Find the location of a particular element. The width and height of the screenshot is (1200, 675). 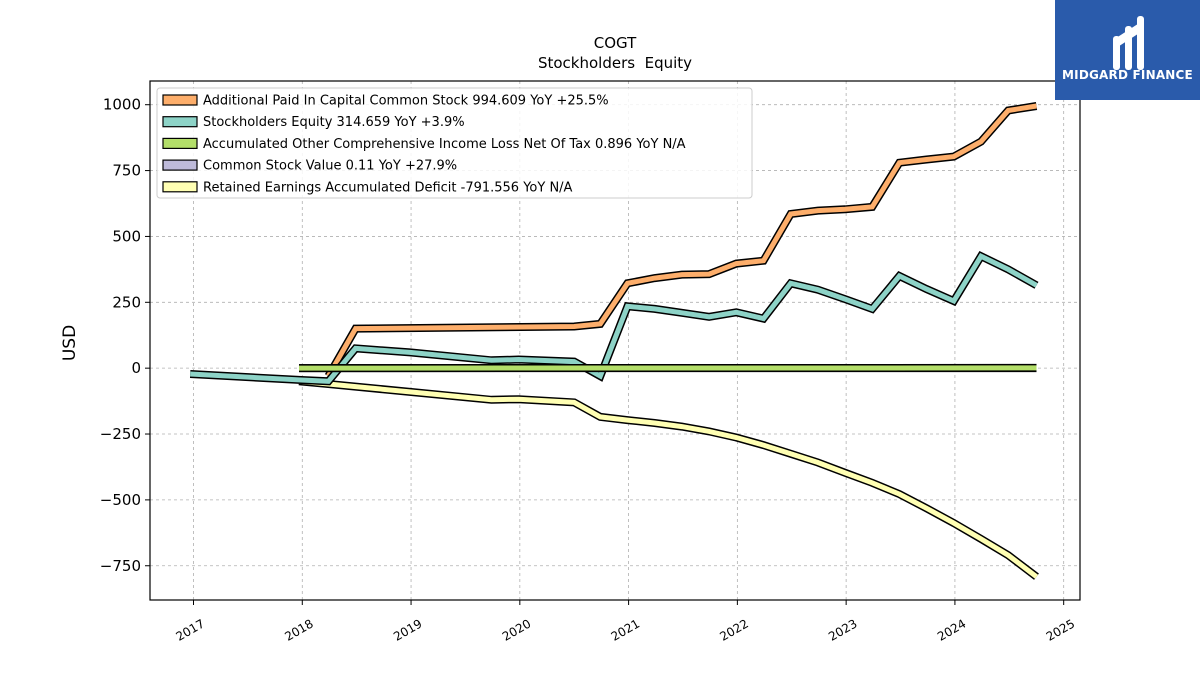

legend-label: Common Stock Value 0.11 YoY +27.9% is located at coordinates (330, 166).